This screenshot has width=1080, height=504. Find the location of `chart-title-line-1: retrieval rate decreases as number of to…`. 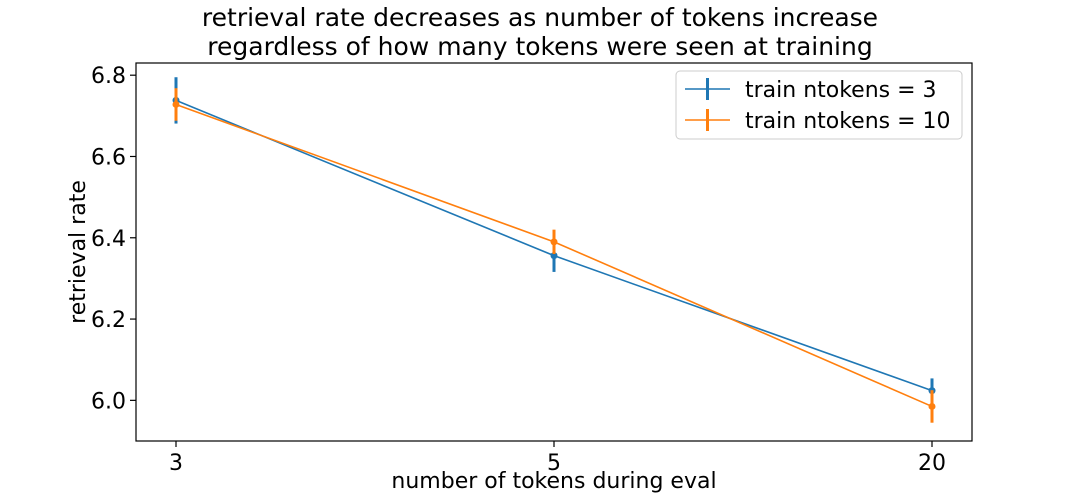

chart-title-line-1: retrieval rate decreases as number of to… is located at coordinates (540, 17).